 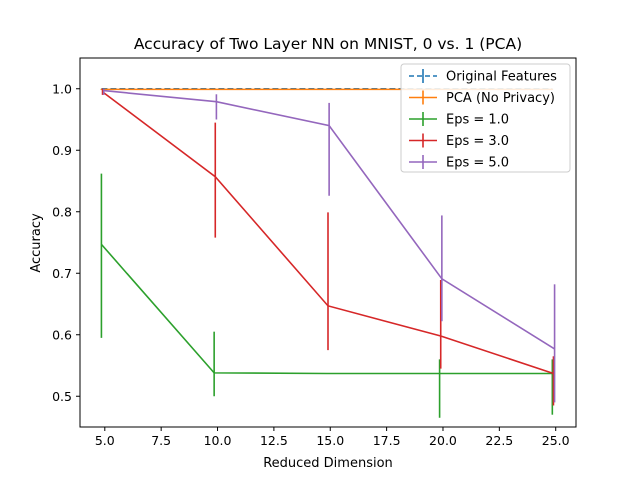 What do you see at coordinates (36, 243) in the screenshot?
I see `y-axis-label: Accuracy` at bounding box center [36, 243].